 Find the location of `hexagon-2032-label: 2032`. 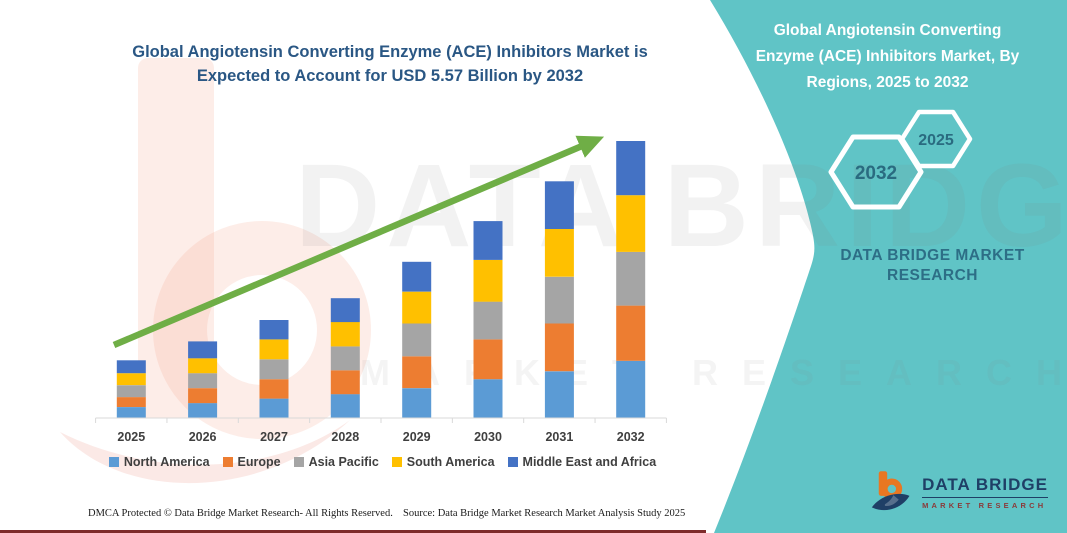

hexagon-2032-label: 2032 is located at coordinates (876, 173).